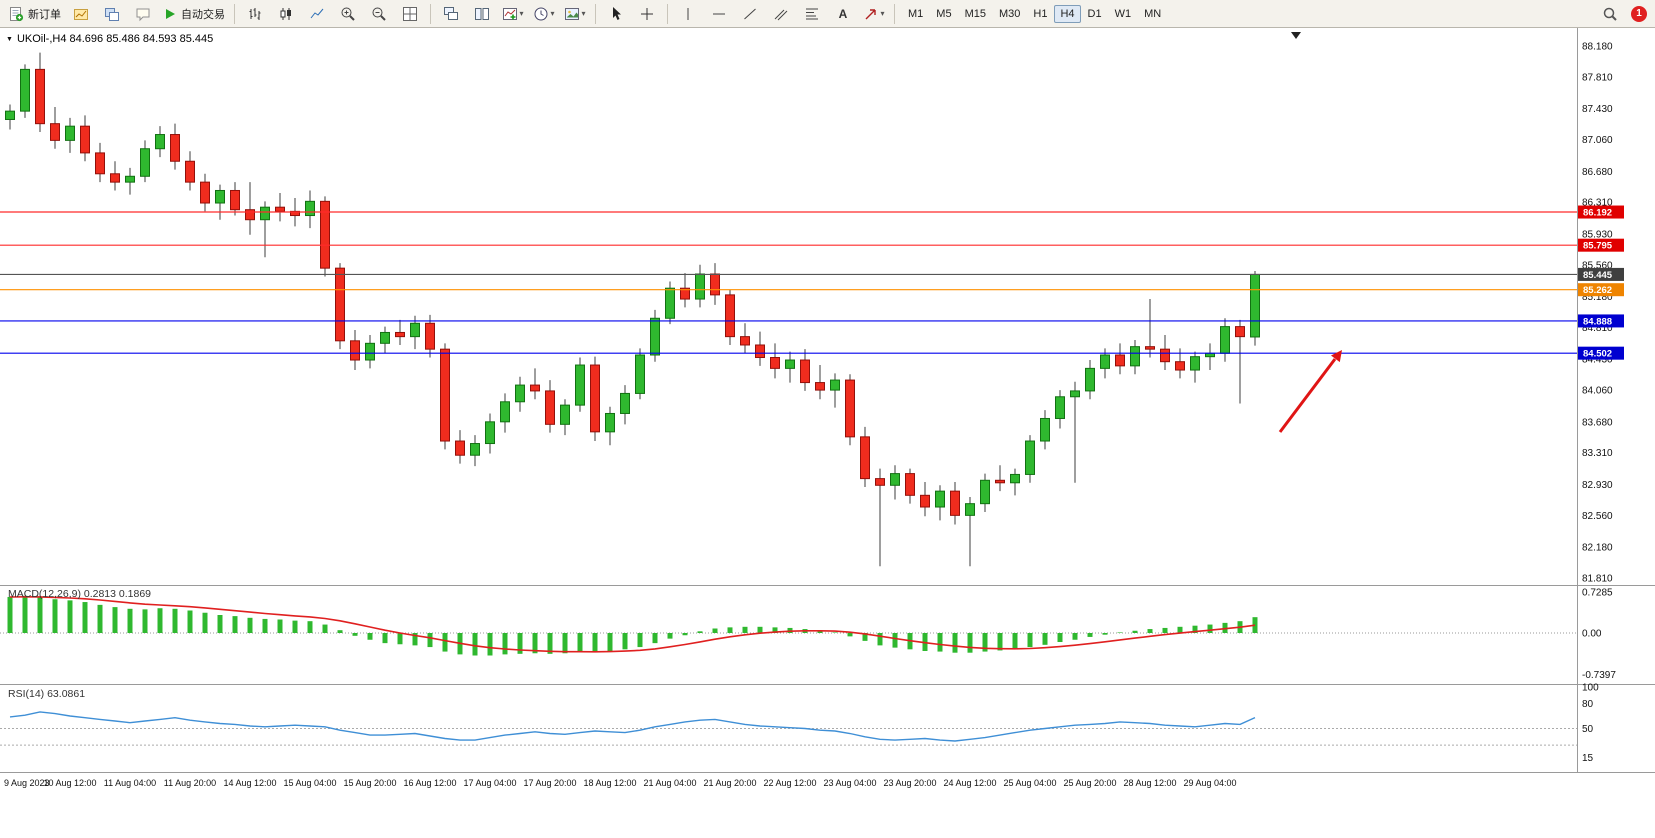 The width and height of the screenshot is (1655, 838). I want to click on template-icon, so click(572, 13).